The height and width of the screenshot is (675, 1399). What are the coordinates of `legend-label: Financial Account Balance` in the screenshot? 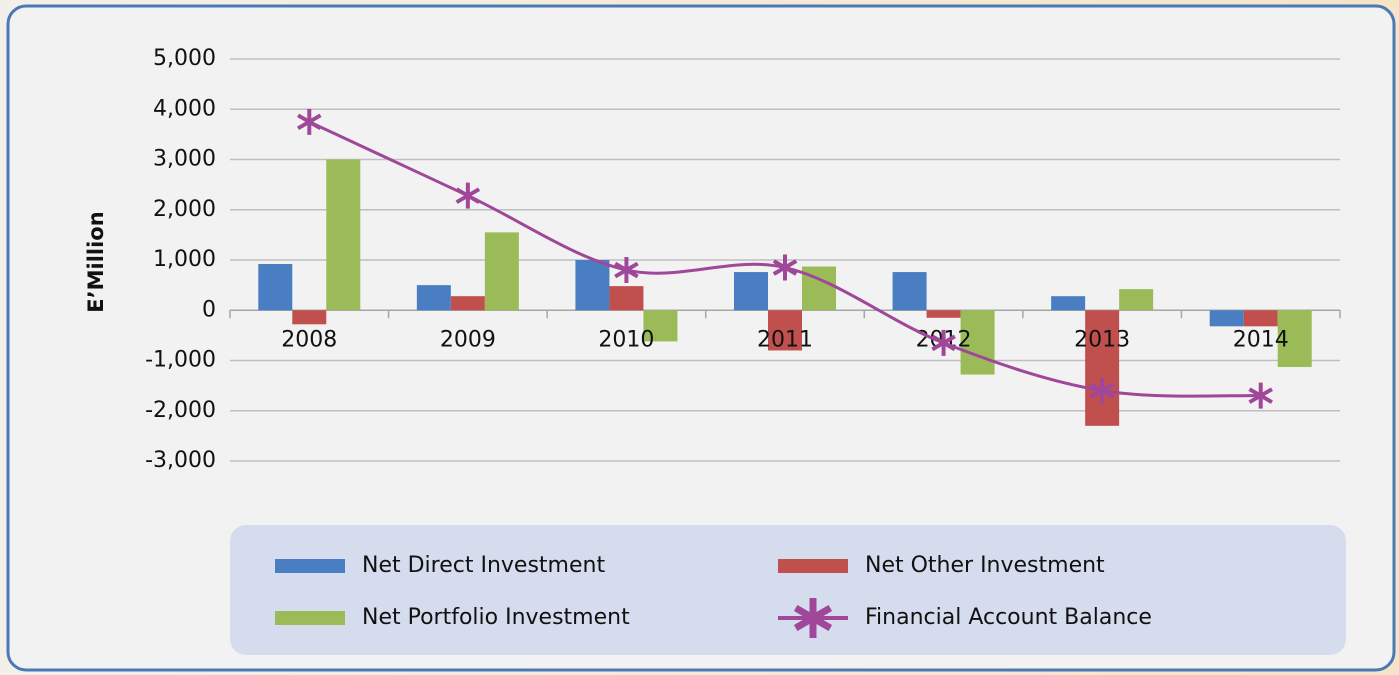 It's located at (1008, 617).